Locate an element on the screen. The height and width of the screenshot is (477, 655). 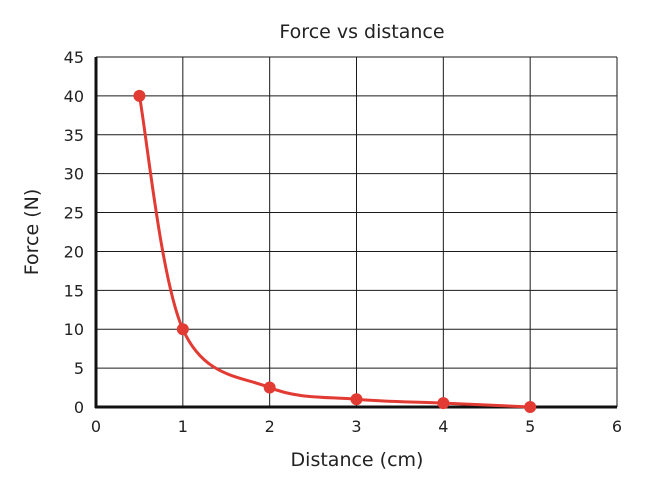
y-tick-label: 45 is located at coordinates (74, 57).